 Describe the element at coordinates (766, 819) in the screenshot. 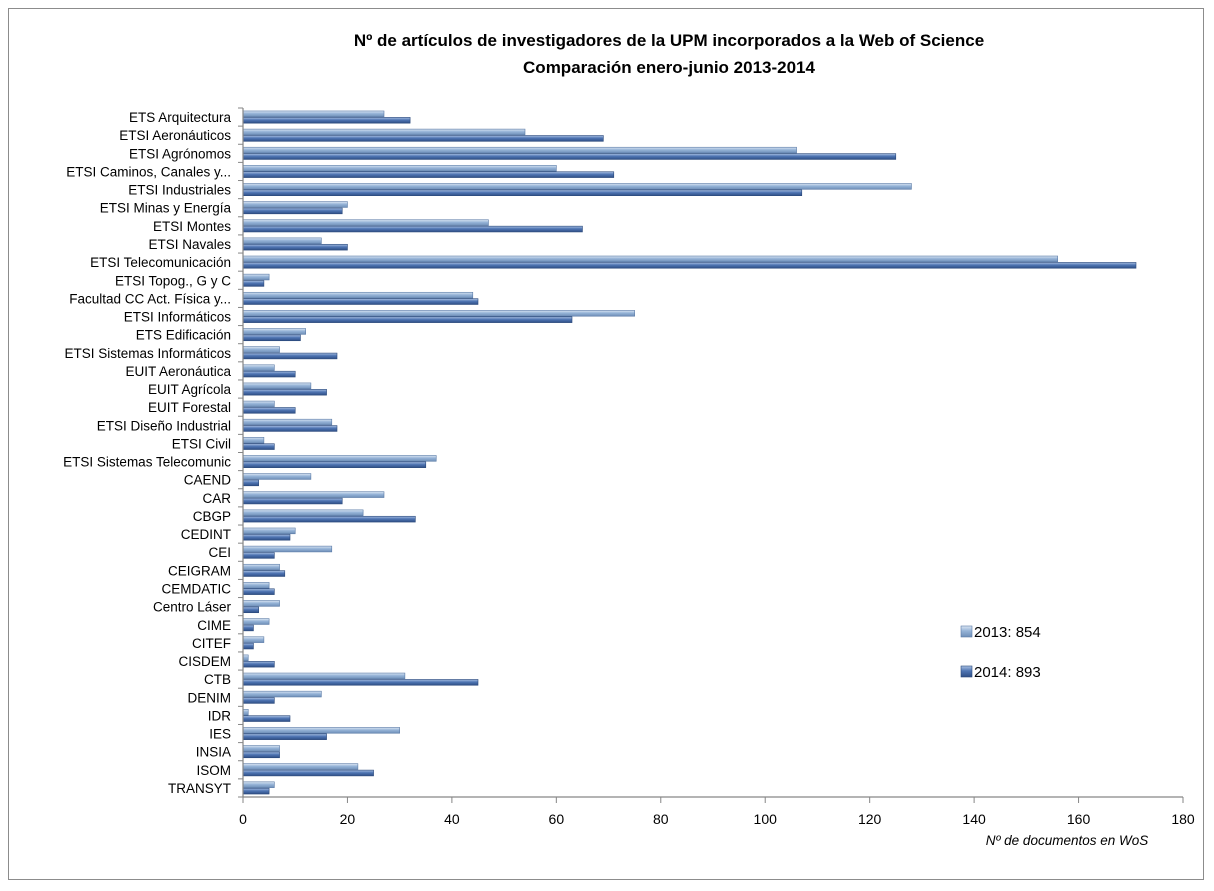

I see `x-tick-label: 100` at that location.